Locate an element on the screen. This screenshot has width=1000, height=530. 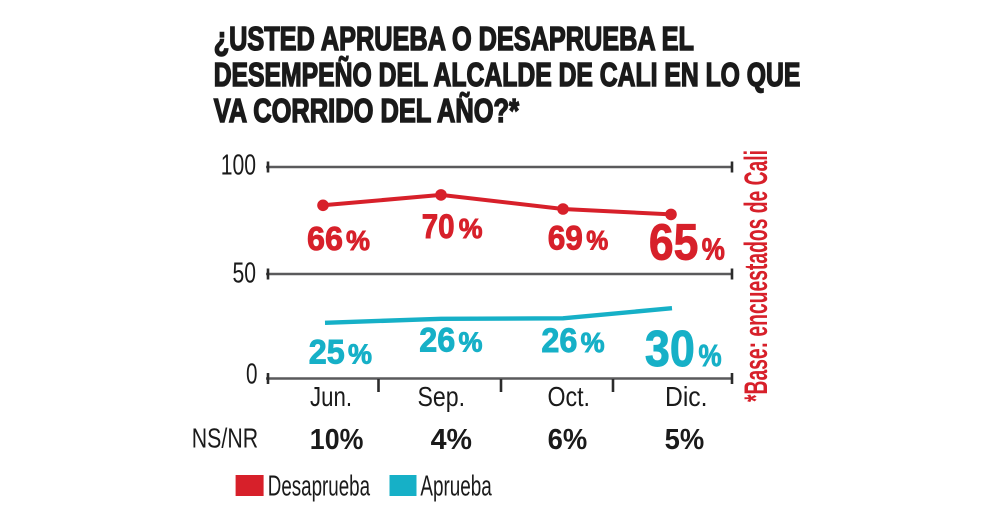
svg-text: 0 is located at coordinates (252, 375).